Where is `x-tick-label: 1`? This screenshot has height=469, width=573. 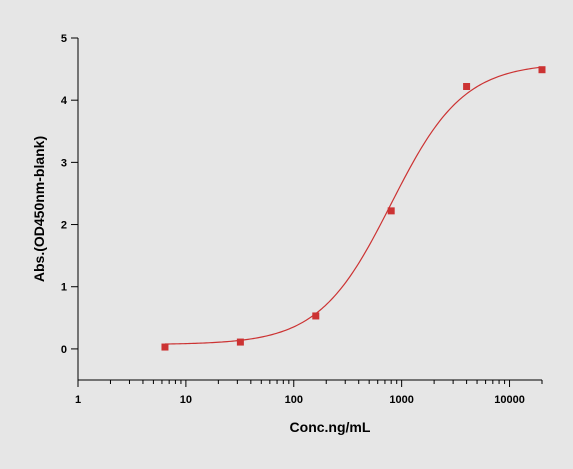
x-tick-label: 1 is located at coordinates (78, 400).